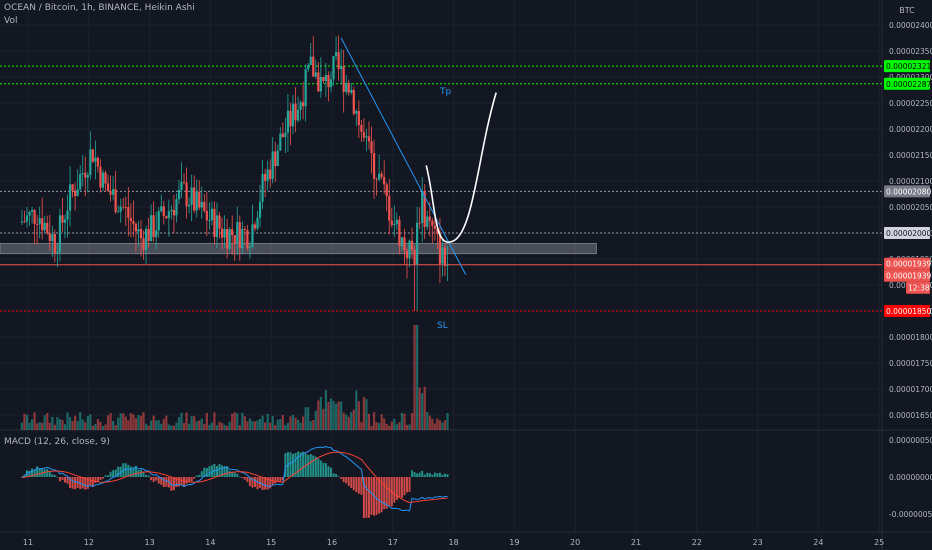  I want to click on countdown-badge: 12:38, so click(919, 288).